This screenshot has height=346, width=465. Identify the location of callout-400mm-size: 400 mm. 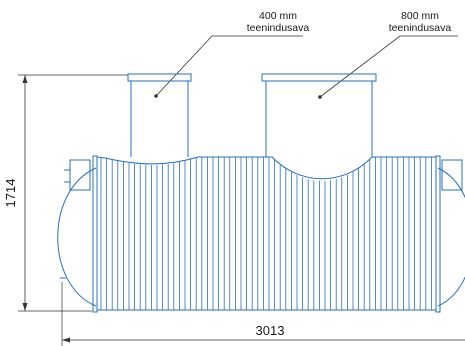
(278, 16).